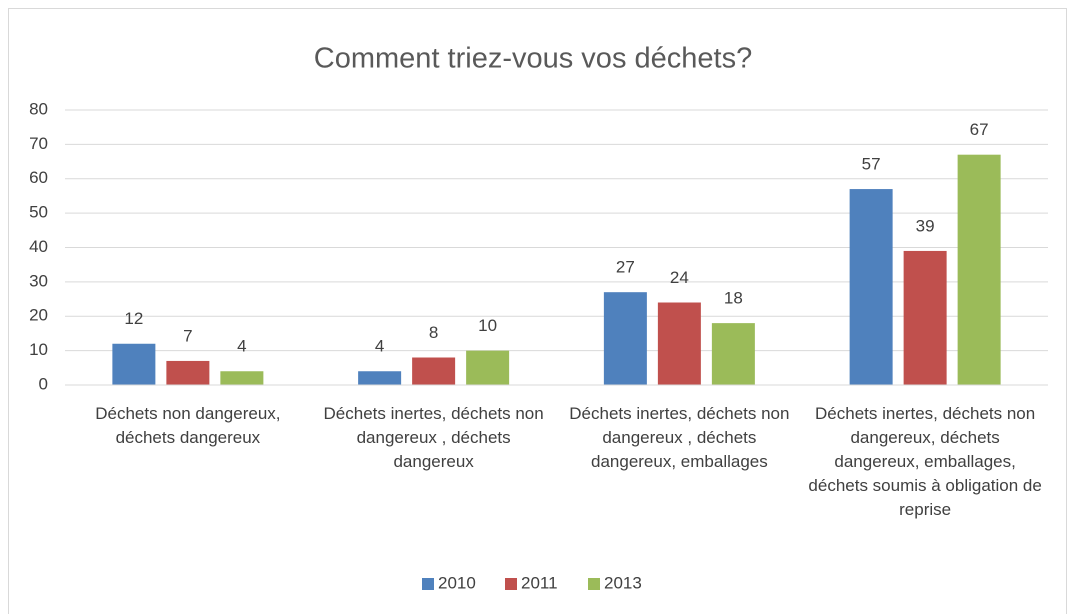  I want to click on legend-label: 2011, so click(539, 582).